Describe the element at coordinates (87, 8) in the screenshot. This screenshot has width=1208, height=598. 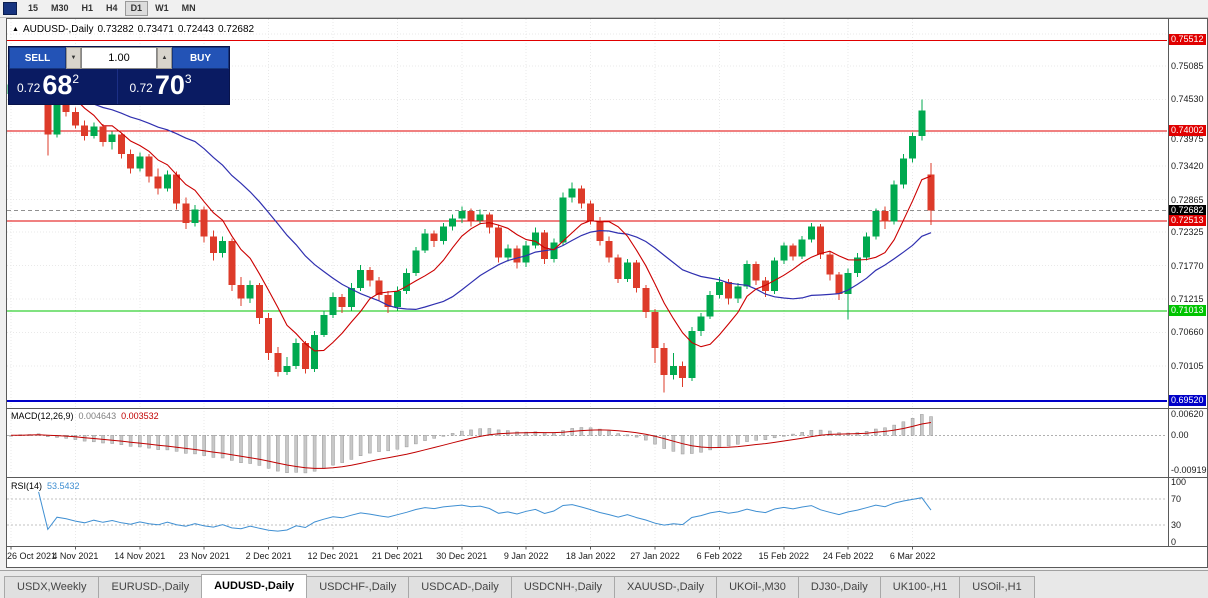
I see `timeframe-button-h1: H1` at that location.